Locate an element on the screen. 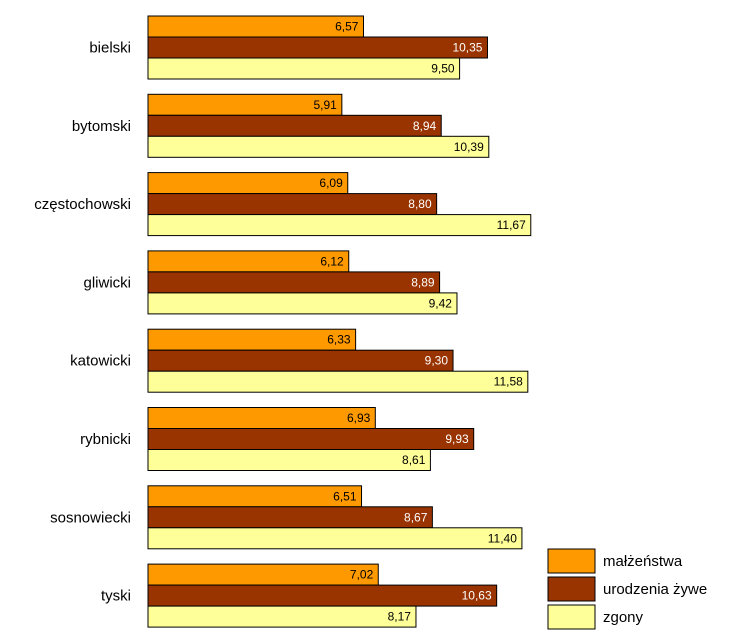 The width and height of the screenshot is (738, 634). value-label: 8,80 is located at coordinates (420, 204).